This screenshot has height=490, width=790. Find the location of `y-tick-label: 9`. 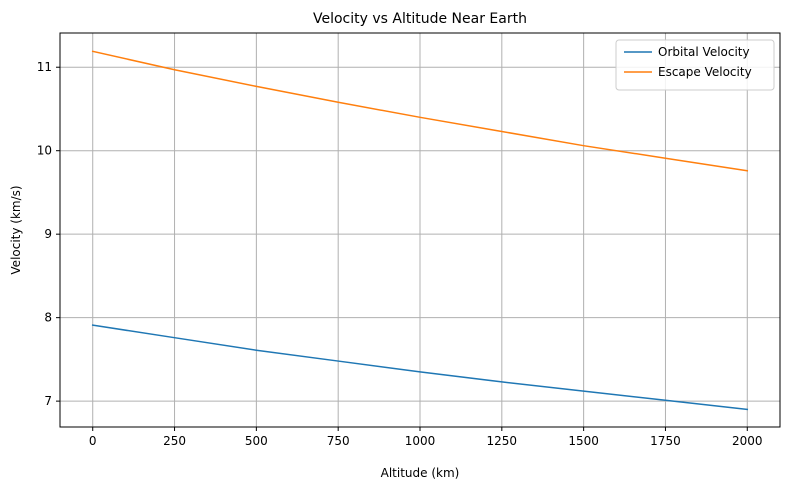

y-tick-label: 9 is located at coordinates (48, 234).